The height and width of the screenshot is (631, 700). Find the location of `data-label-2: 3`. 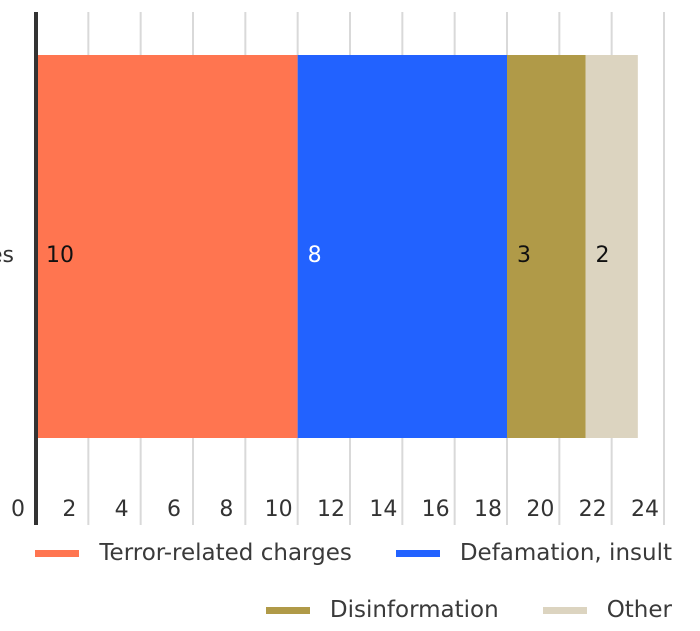

data-label-2: 3 is located at coordinates (524, 255).